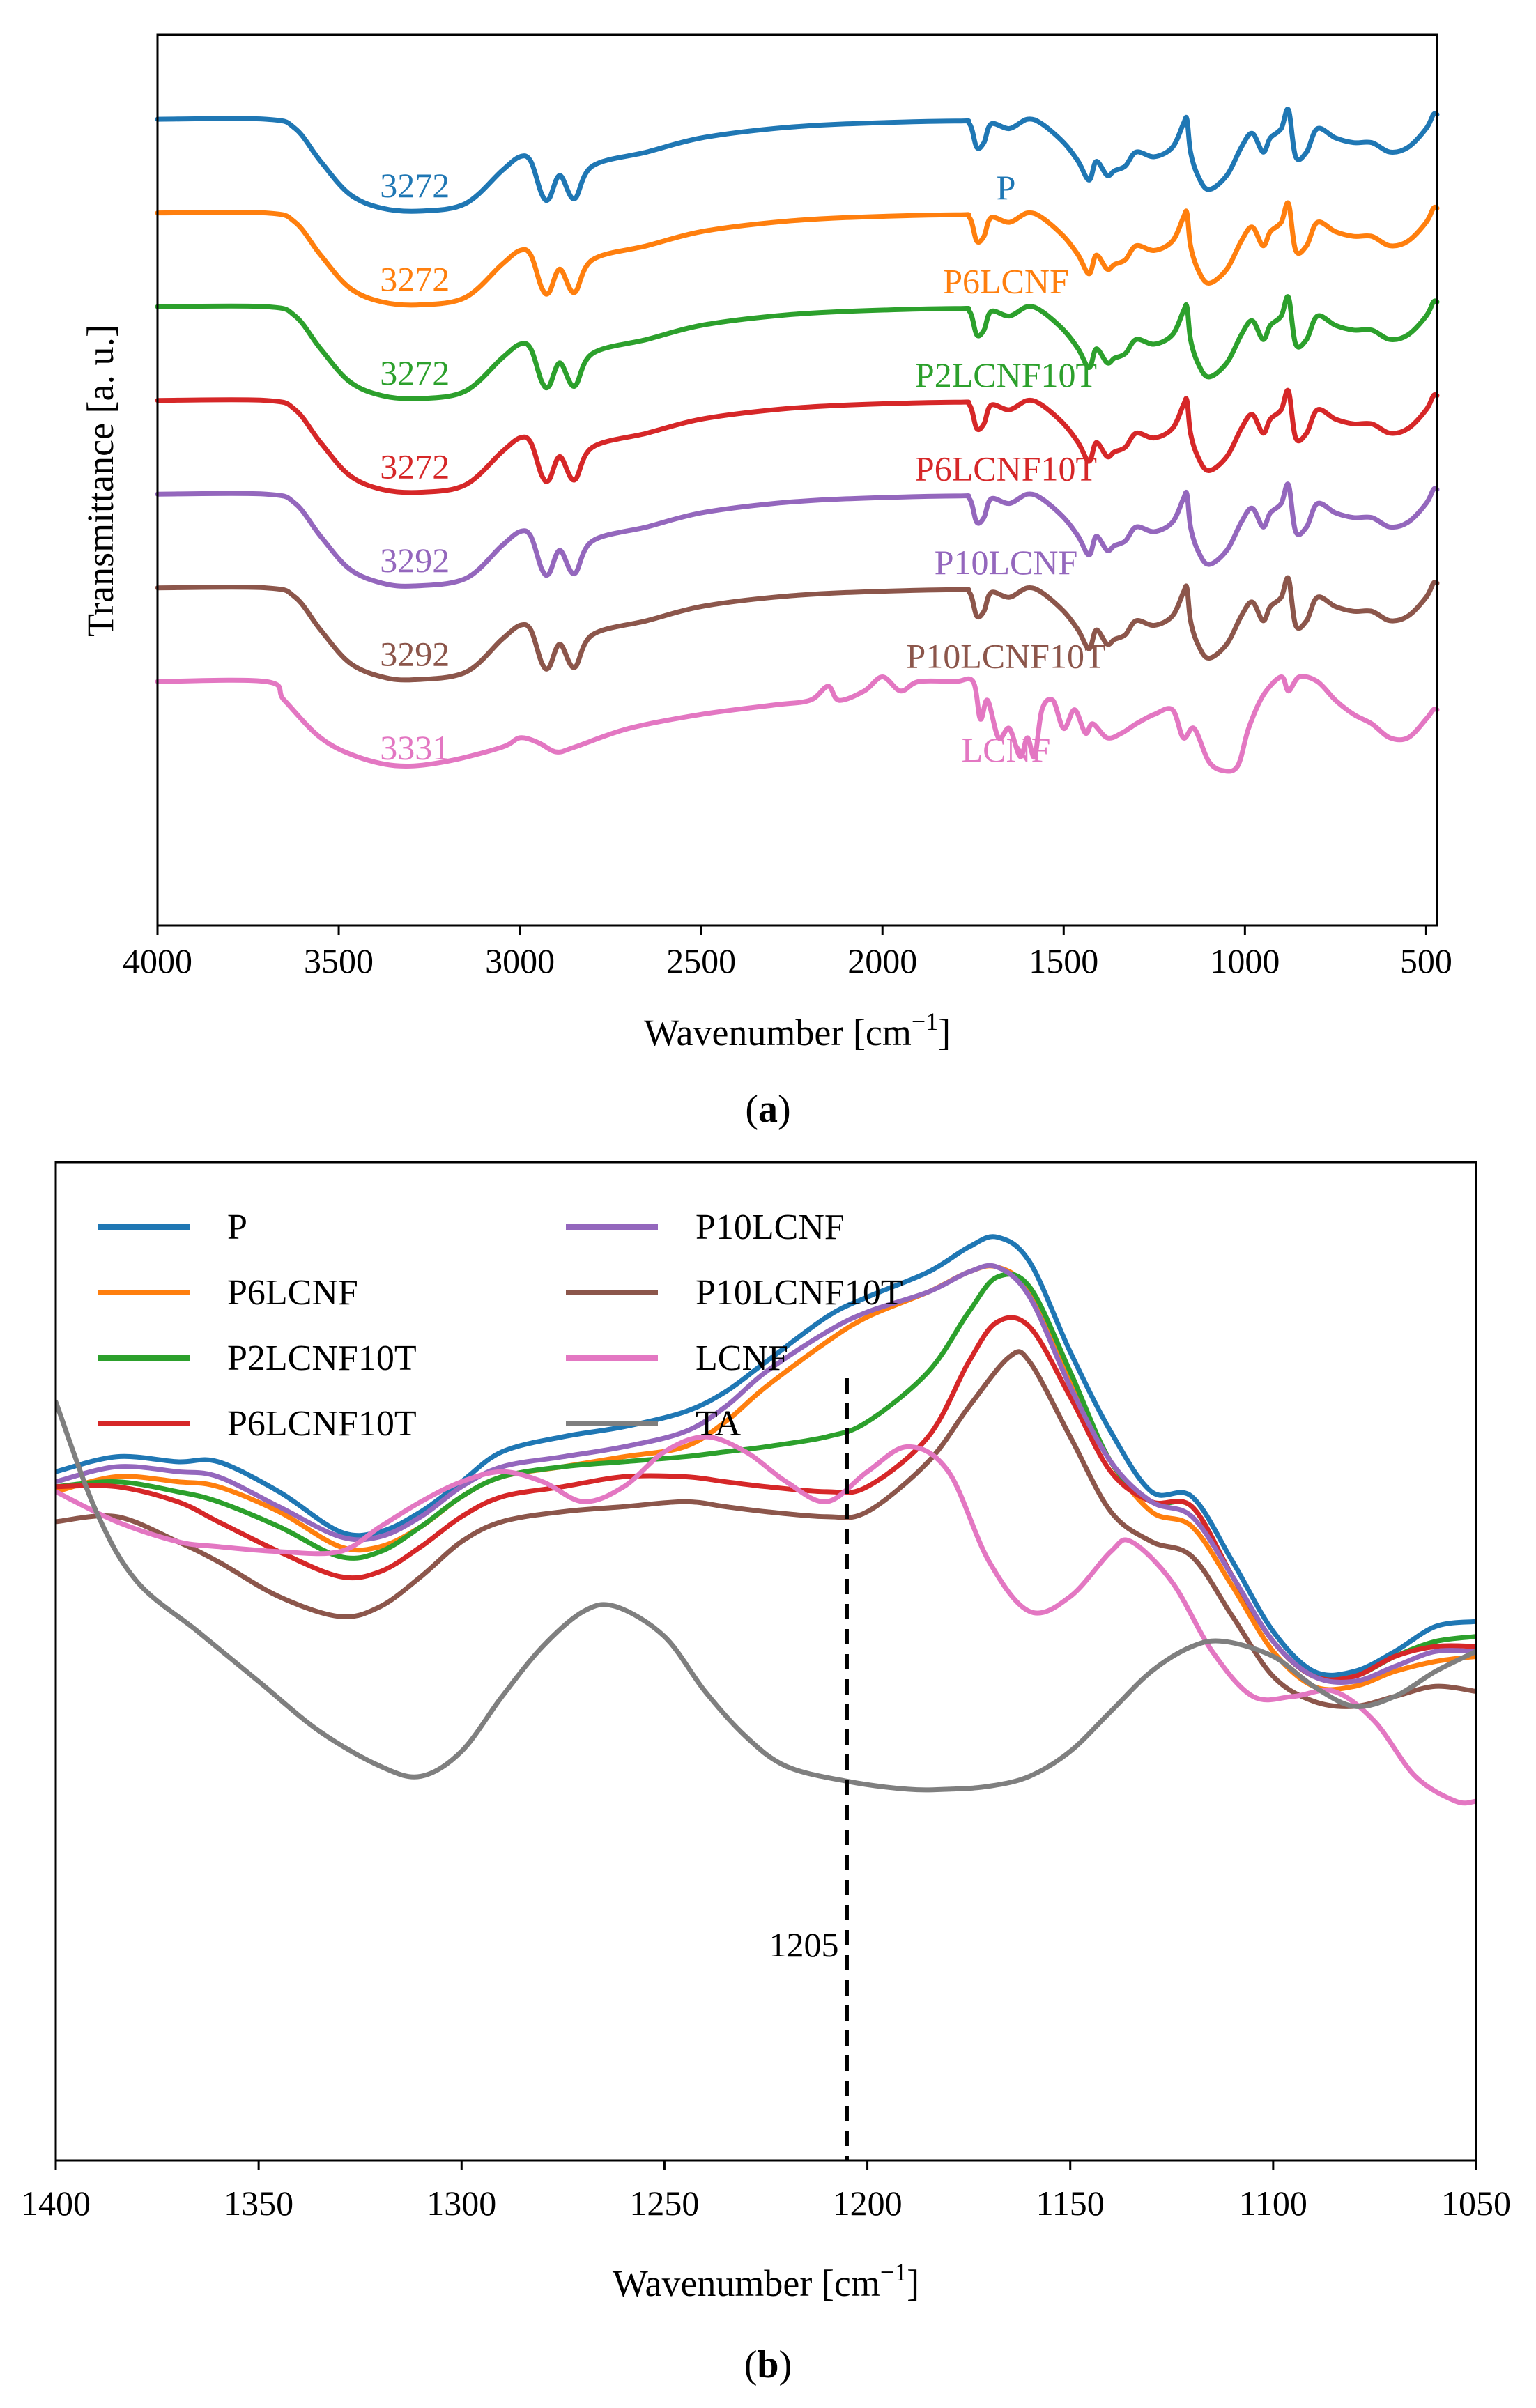 Image resolution: width=1536 pixels, height=2408 pixels. Describe the element at coordinates (1006, 374) in the screenshot. I see `panel-a-series-label-P2LCNF10T: P2LCNF10T` at that location.